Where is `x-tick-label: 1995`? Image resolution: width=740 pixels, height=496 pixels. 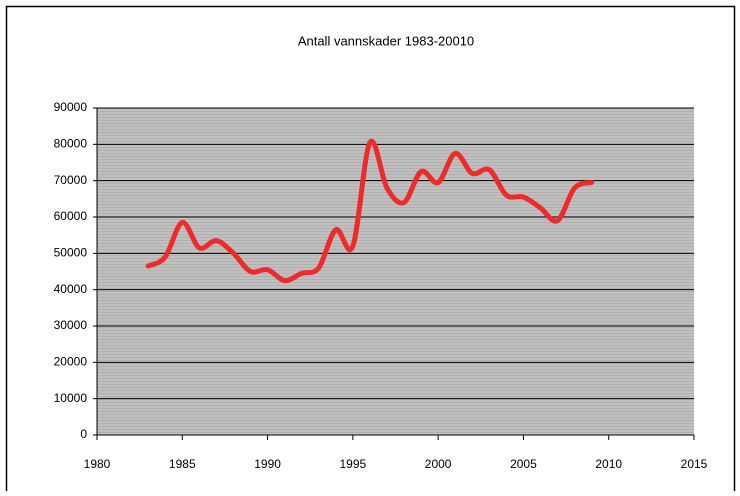
x-tick-label: 1995 is located at coordinates (353, 464).